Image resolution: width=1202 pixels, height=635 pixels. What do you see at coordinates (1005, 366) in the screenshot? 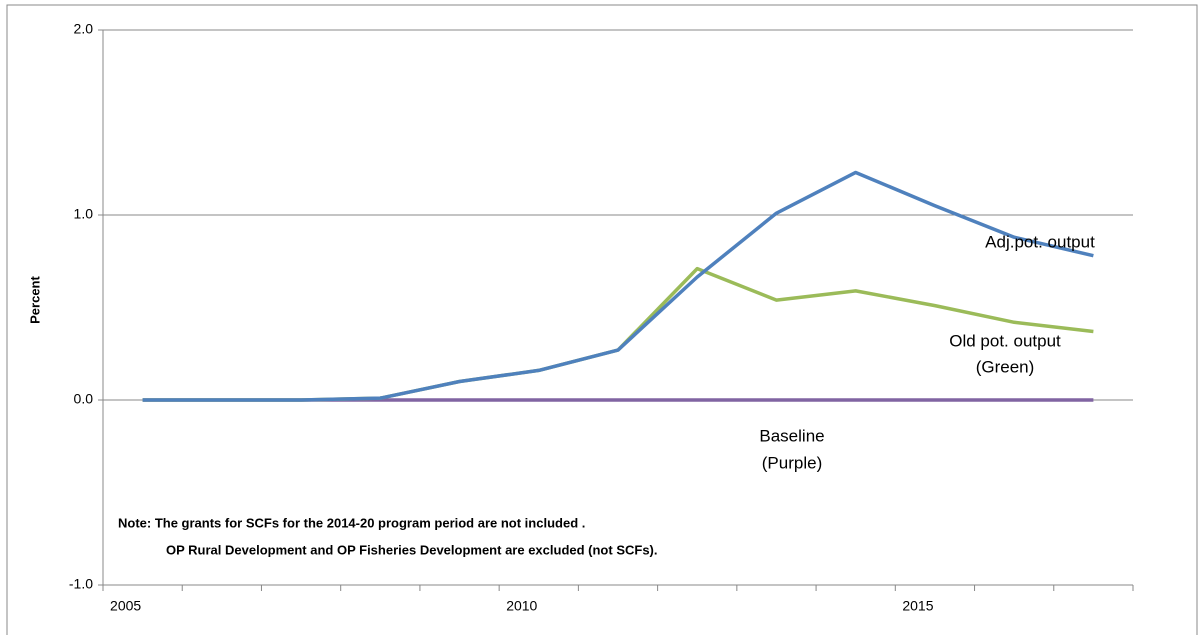
I see `annotation: (Green)` at bounding box center [1005, 366].